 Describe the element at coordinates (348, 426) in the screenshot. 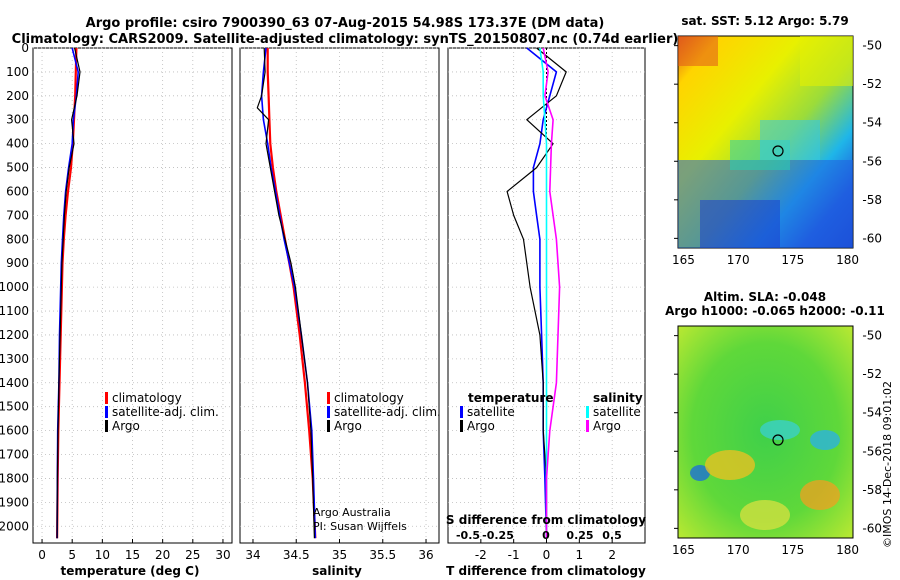

I see `legend-label-argo: Argo` at that location.